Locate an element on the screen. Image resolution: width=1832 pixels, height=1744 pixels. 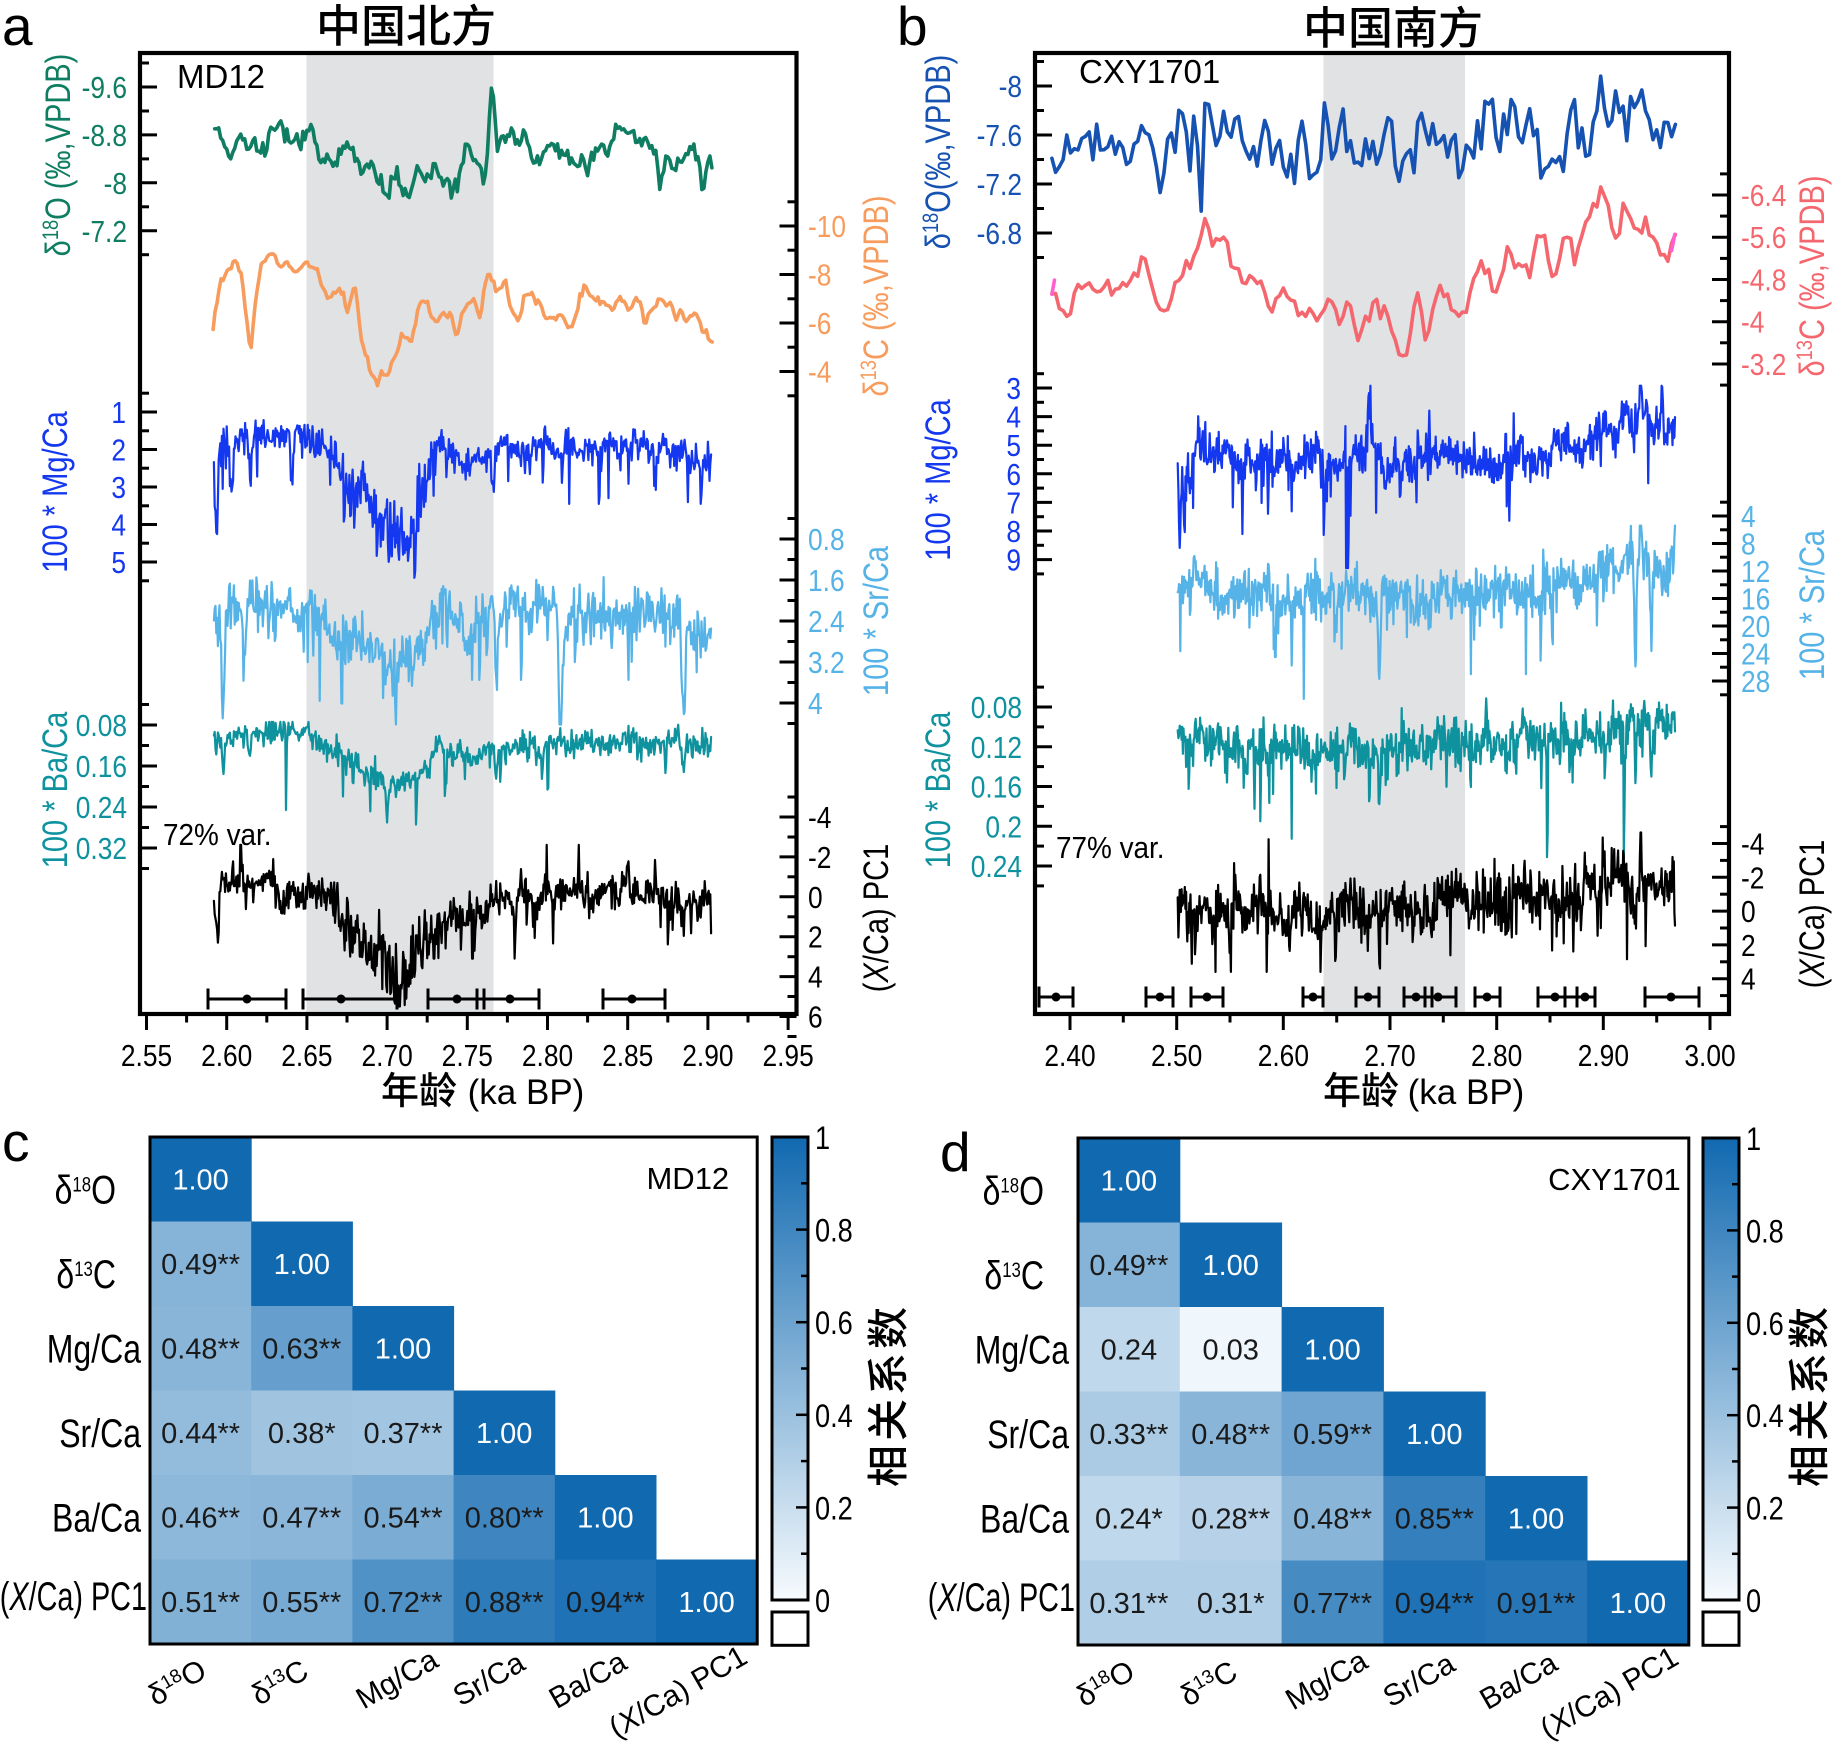
svg-text: CXY1701 is located at coordinates (1614, 1179).